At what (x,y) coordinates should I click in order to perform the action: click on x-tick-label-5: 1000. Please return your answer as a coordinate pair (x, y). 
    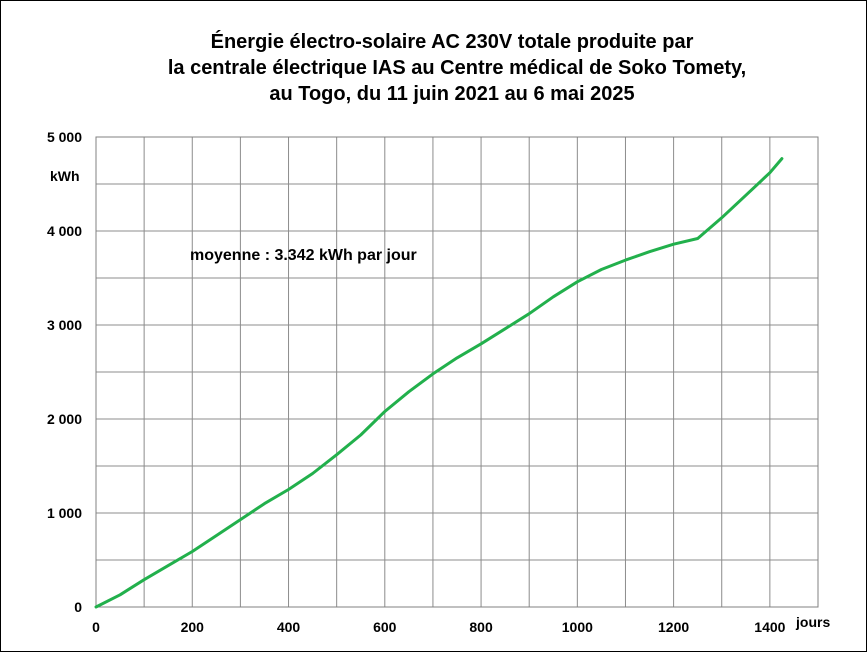
    Looking at the image, I should click on (577, 627).